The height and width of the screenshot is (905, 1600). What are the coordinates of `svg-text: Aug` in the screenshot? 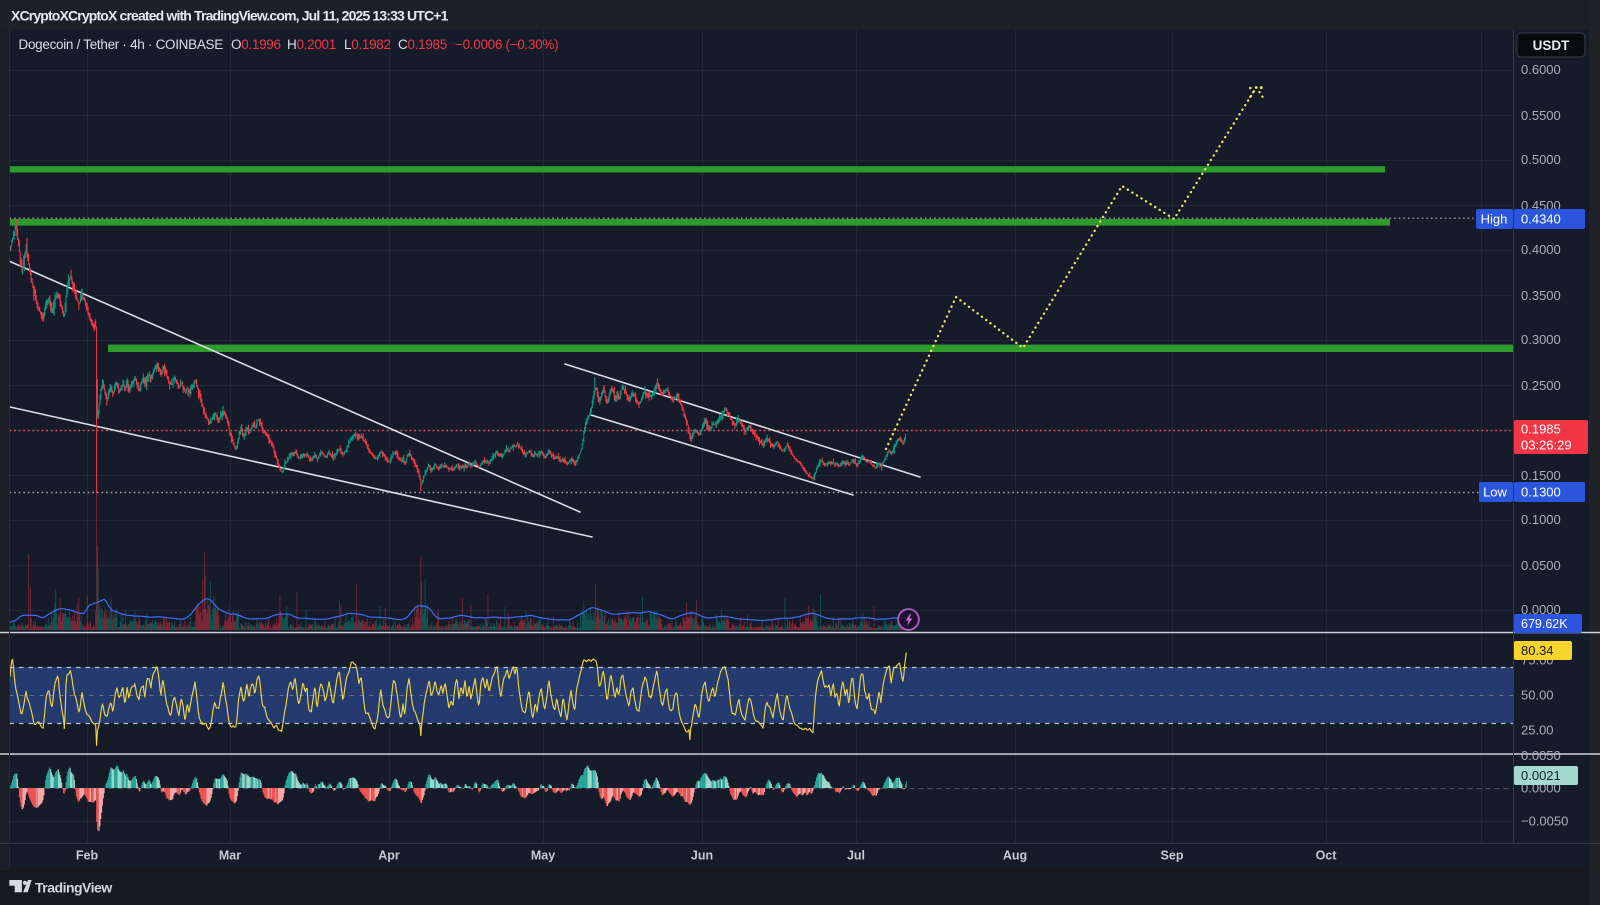 It's located at (1015, 856).